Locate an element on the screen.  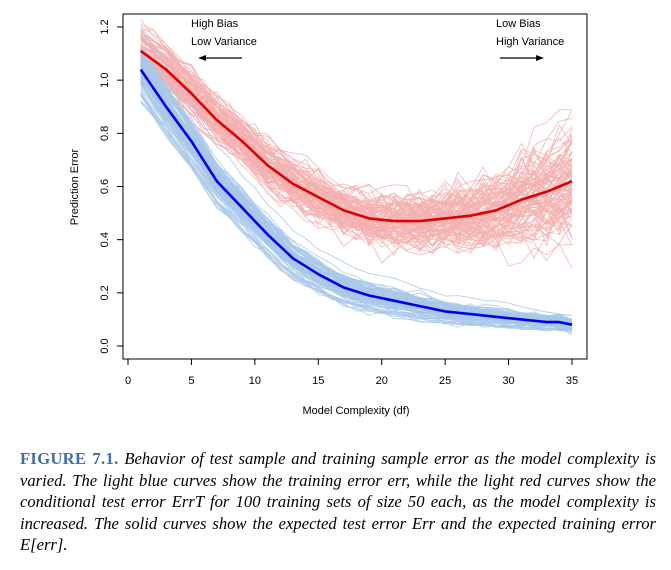
arrow-right-head is located at coordinates (540, 58).